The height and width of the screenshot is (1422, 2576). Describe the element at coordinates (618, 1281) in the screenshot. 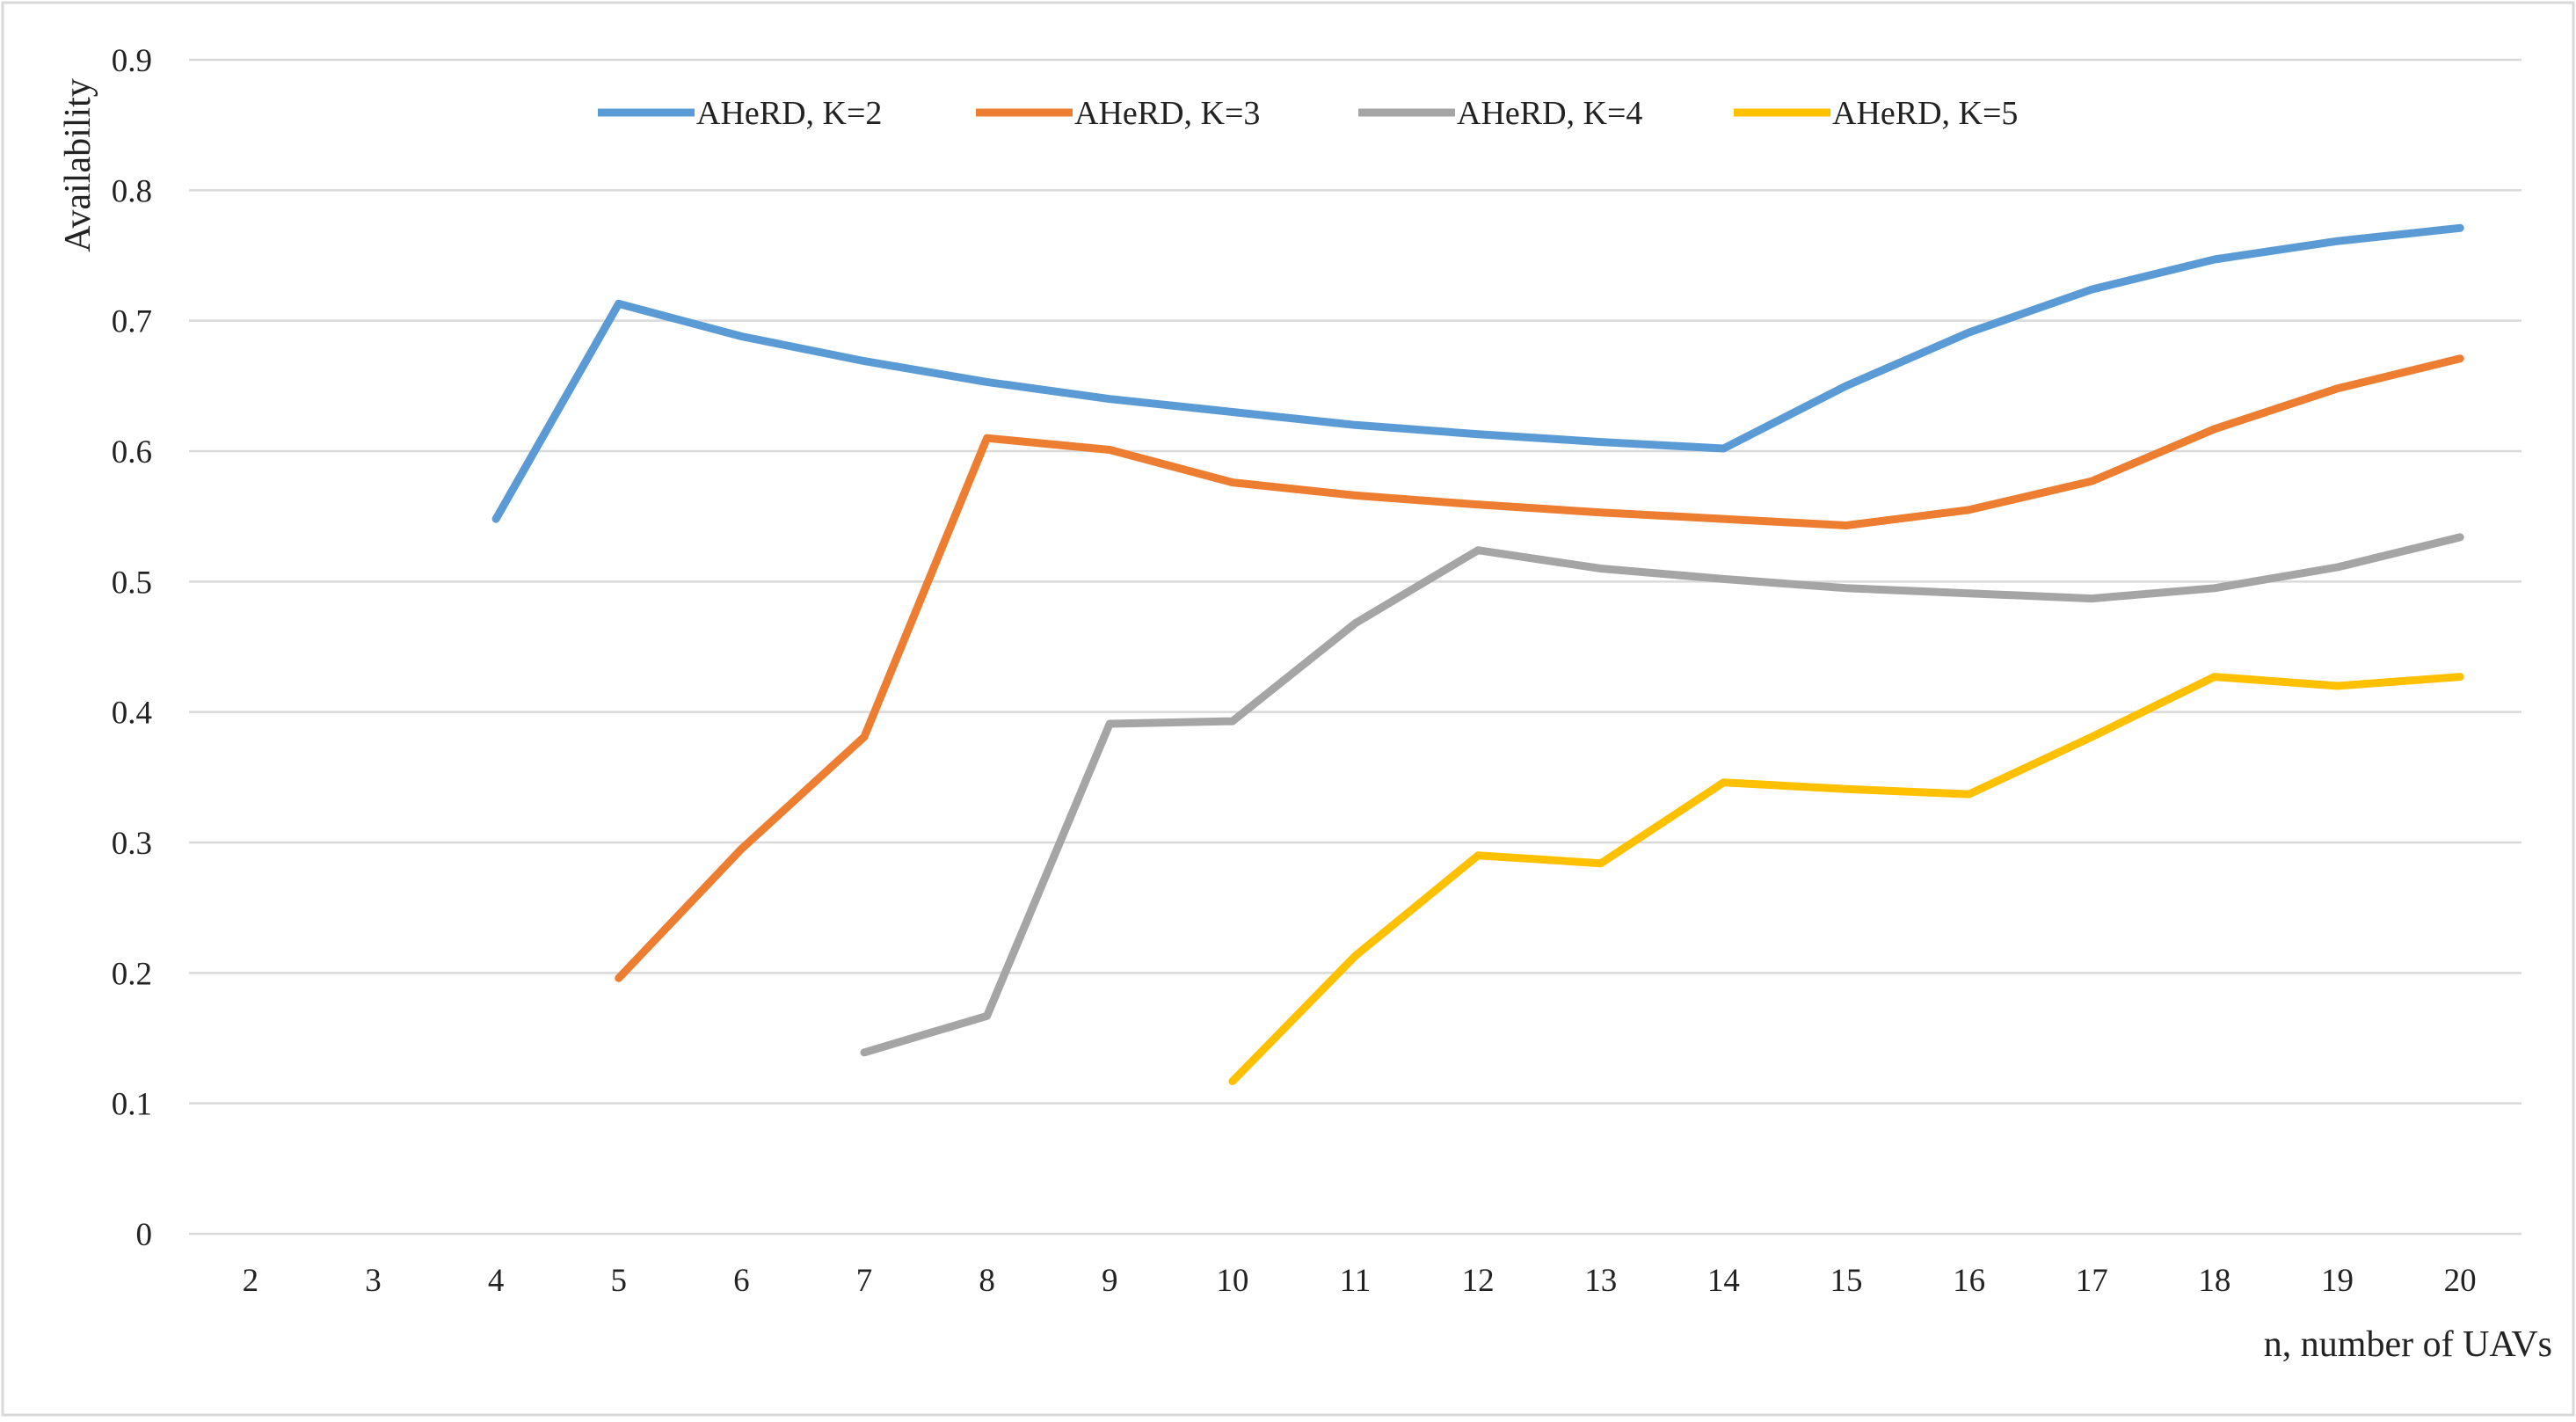

I see `x-tick-label: 5` at that location.